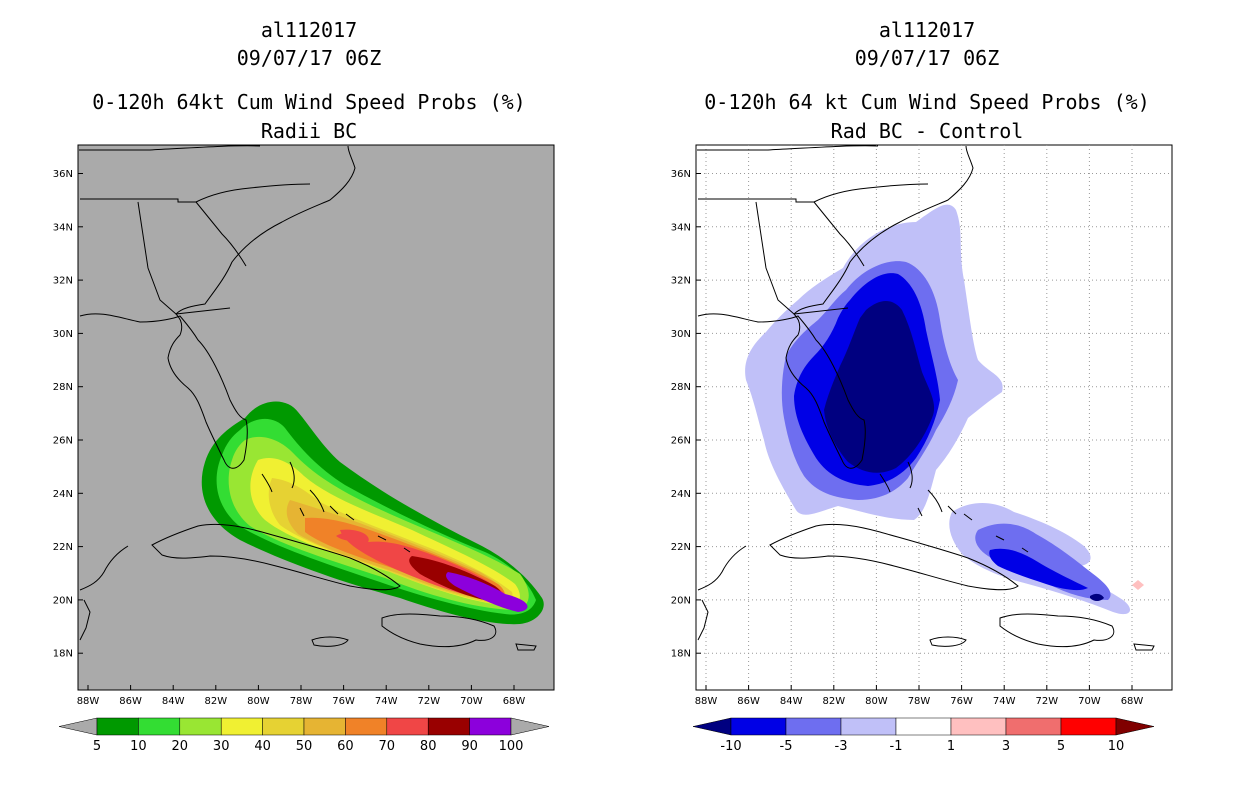 The height and width of the screenshot is (800, 1236). Describe the element at coordinates (879, 387) in the screenshot. I see `diff-minus10-contour` at that location.